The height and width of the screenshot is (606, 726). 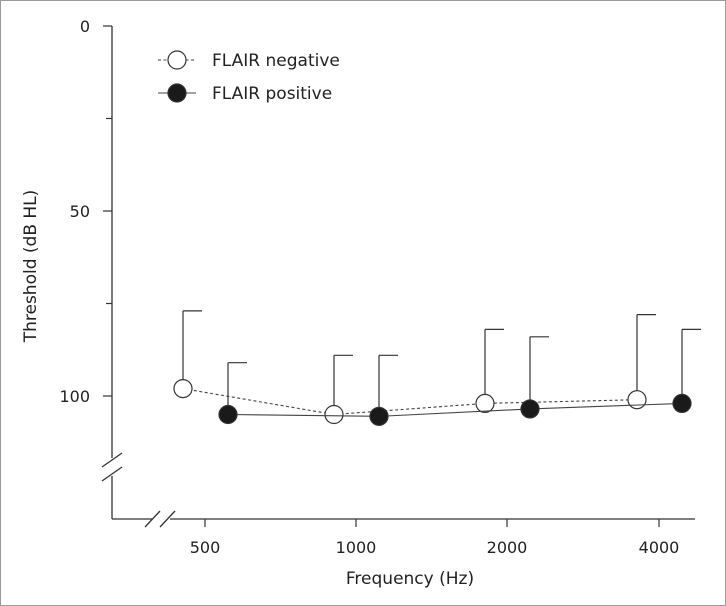 I want to click on legend: FLAIR negative FLAIR positive, so click(x=249, y=77).